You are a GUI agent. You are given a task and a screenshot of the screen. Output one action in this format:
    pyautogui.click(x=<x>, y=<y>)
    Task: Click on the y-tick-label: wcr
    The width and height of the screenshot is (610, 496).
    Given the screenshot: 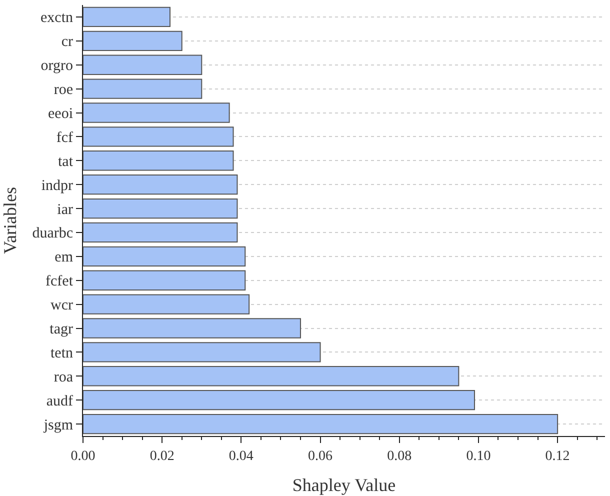 What is the action you would take?
    pyautogui.click(x=61, y=306)
    